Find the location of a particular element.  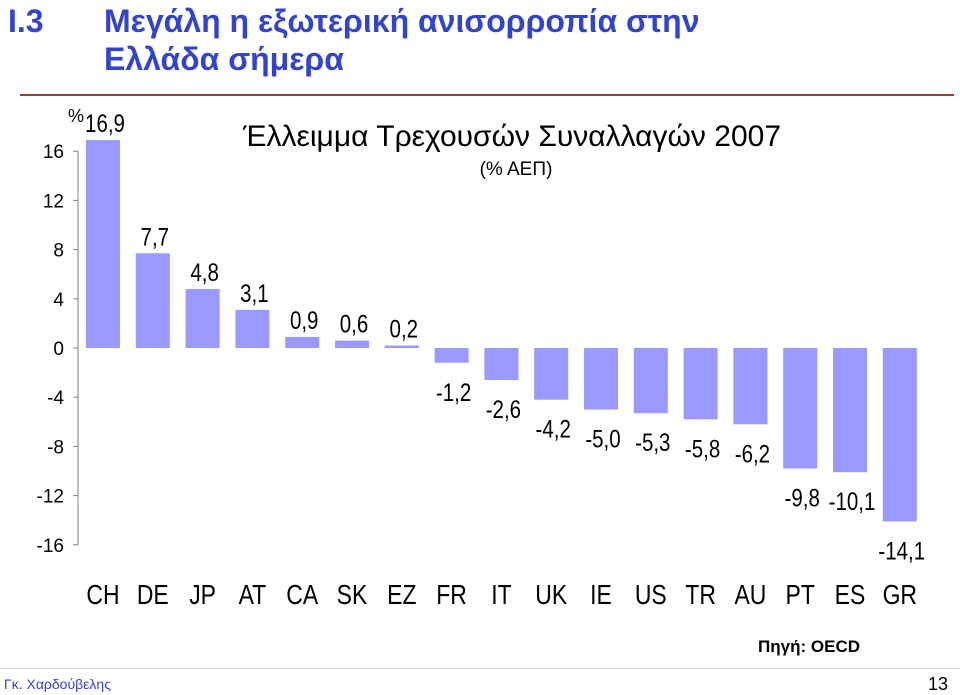

y-tick-label: -16 is located at coordinates (50, 546).